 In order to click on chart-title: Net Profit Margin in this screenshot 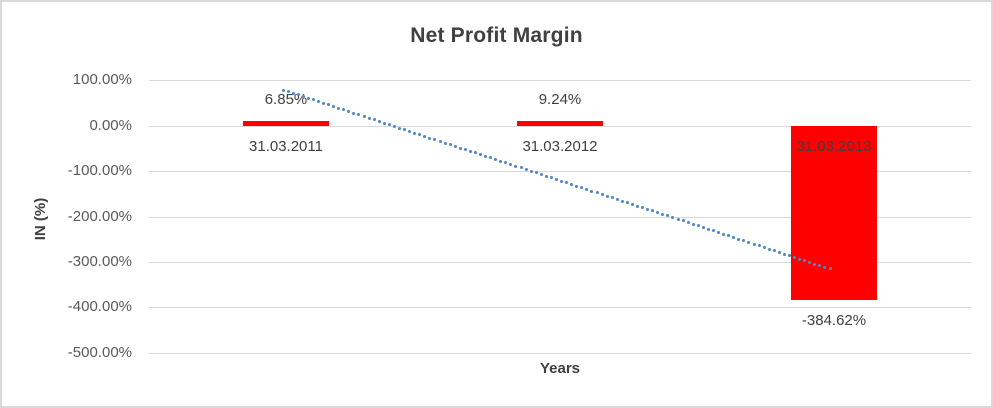, I will do `click(496, 35)`.